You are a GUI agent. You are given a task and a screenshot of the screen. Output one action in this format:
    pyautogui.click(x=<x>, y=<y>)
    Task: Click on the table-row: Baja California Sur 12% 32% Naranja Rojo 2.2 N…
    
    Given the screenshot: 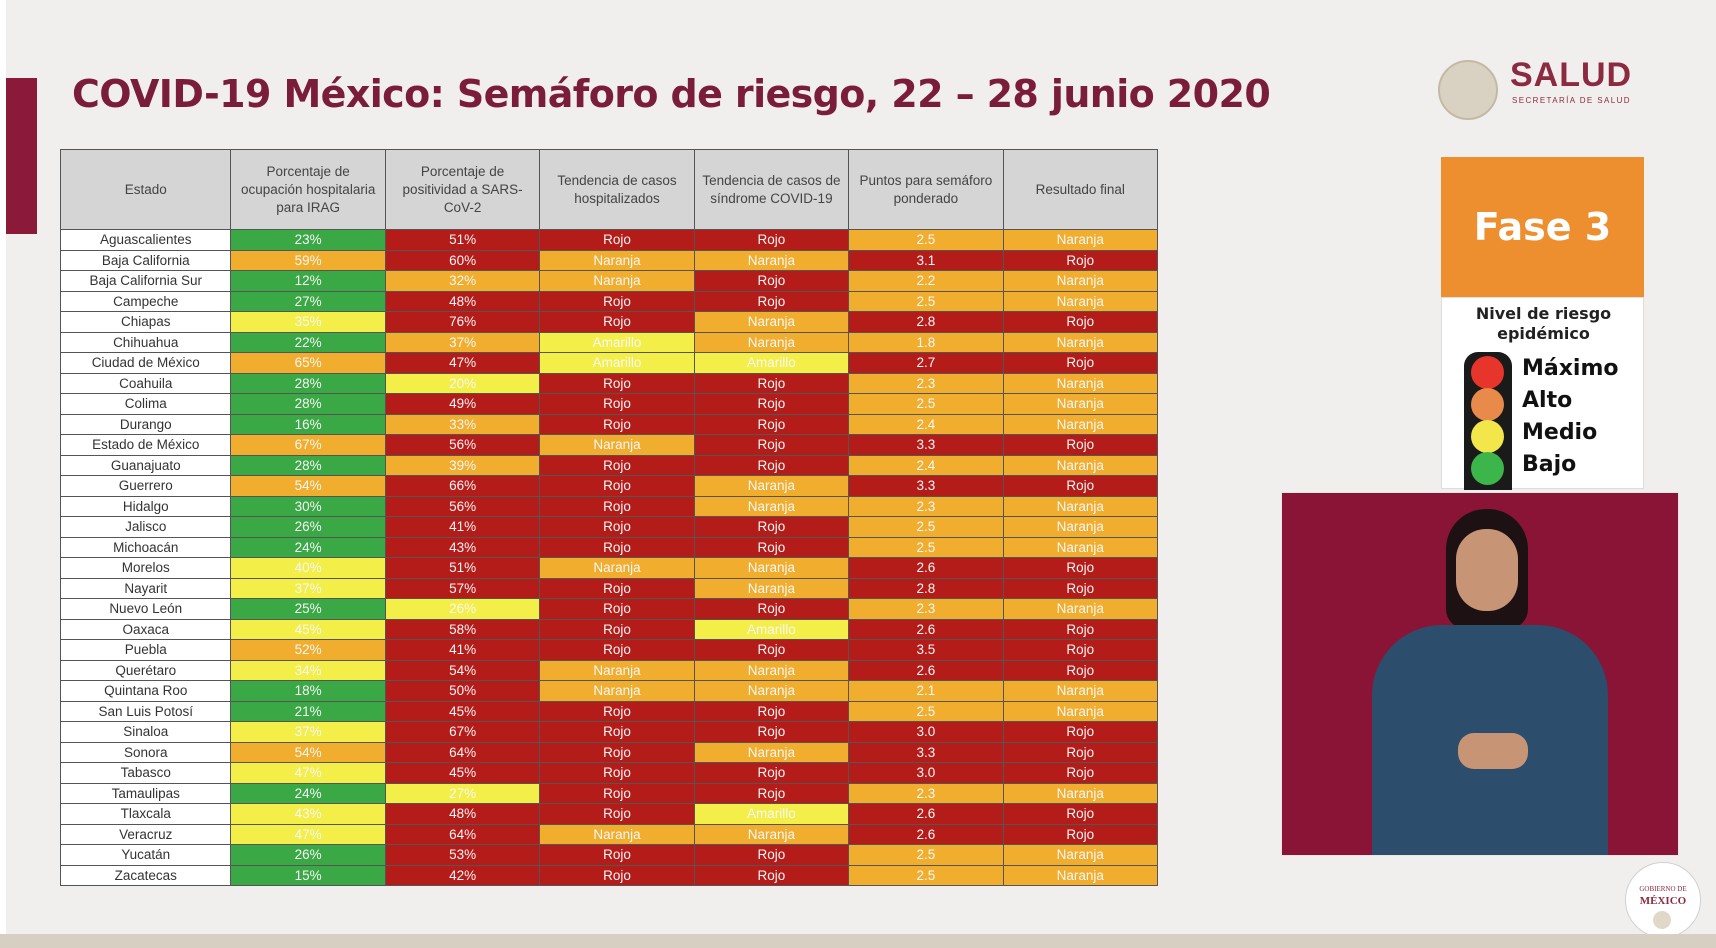 What is the action you would take?
    pyautogui.click(x=609, y=281)
    